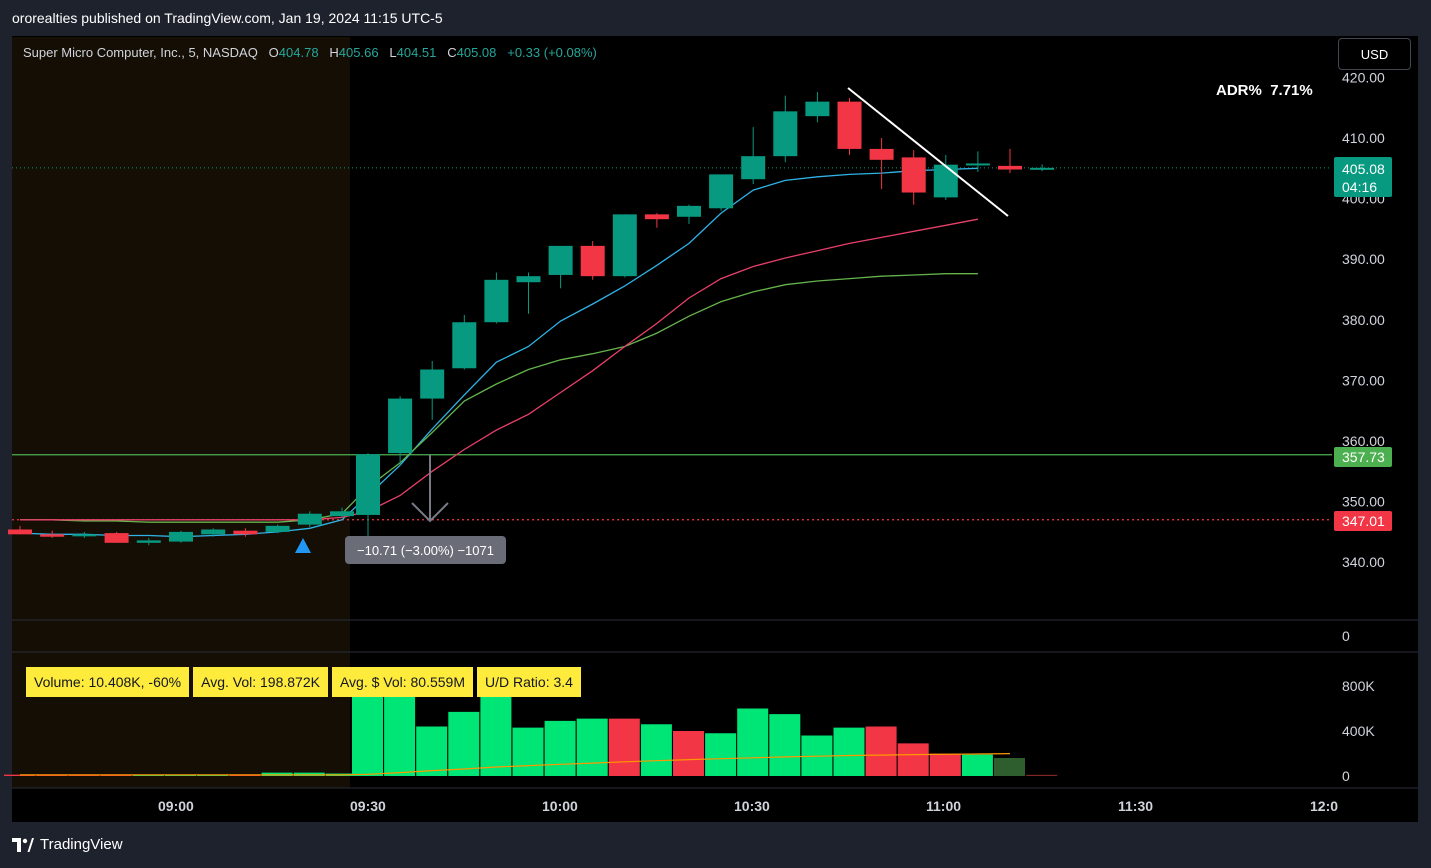 This screenshot has width=1431, height=868. I want to click on volume-average-line, so click(515, 764).